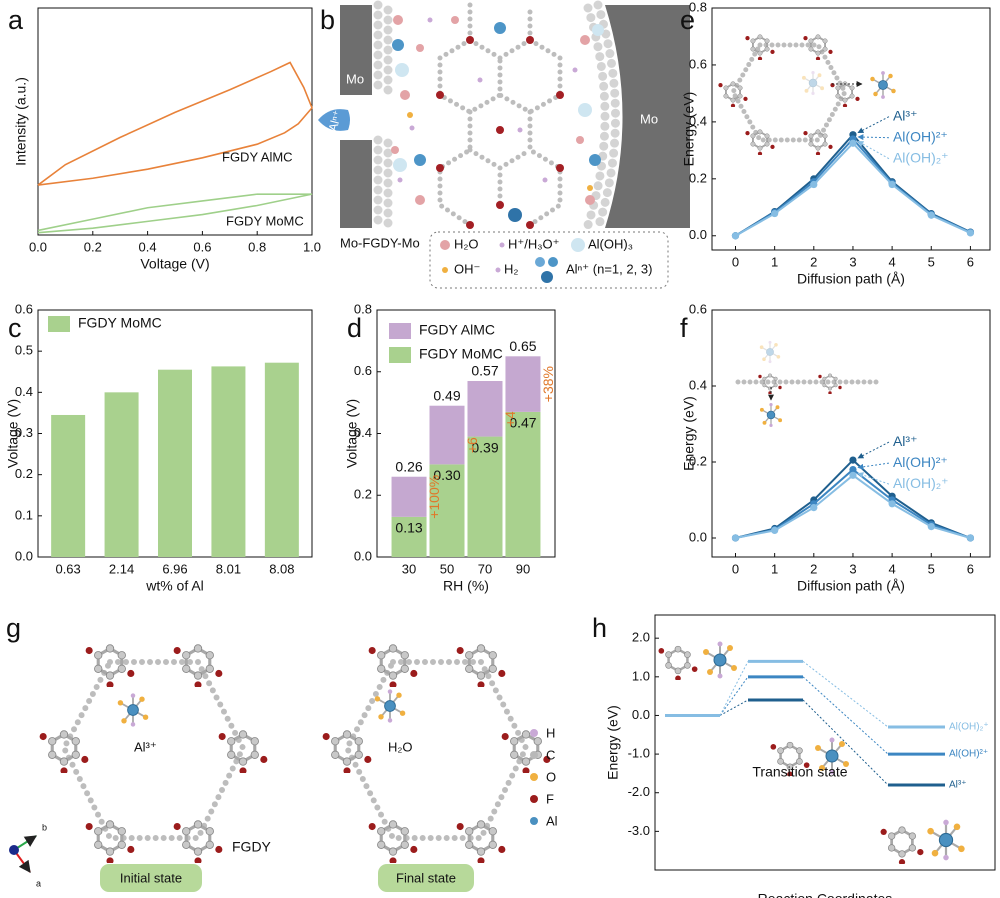 The height and width of the screenshot is (898, 1000). I want to click on x-tick-label: 0, so click(735, 568).